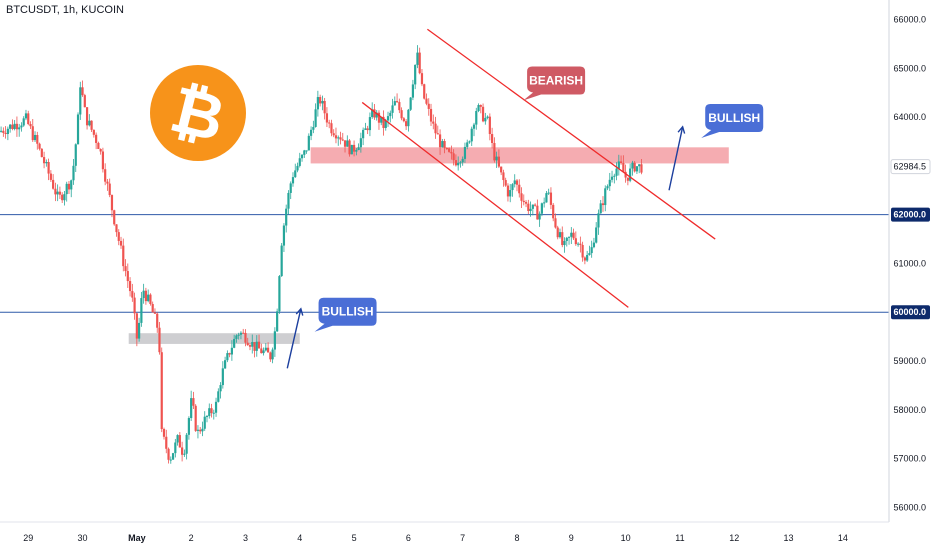  I want to click on time-axis: 29 30 May 2 3 4 5 6 7 8 9 10 11 12 13 14, so click(444, 532).